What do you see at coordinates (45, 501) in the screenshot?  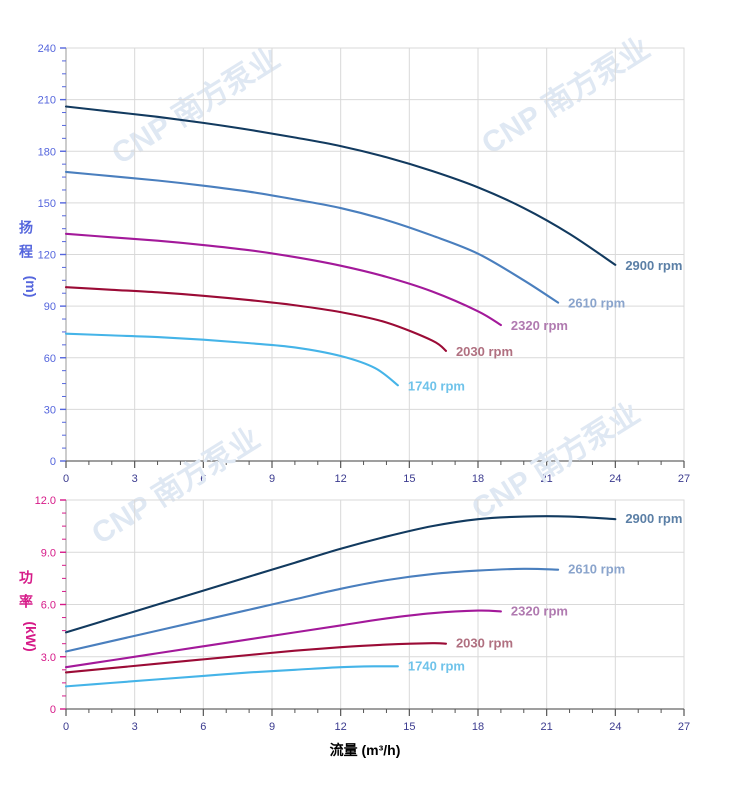 I see `y-tick-label: 12.0` at bounding box center [45, 501].